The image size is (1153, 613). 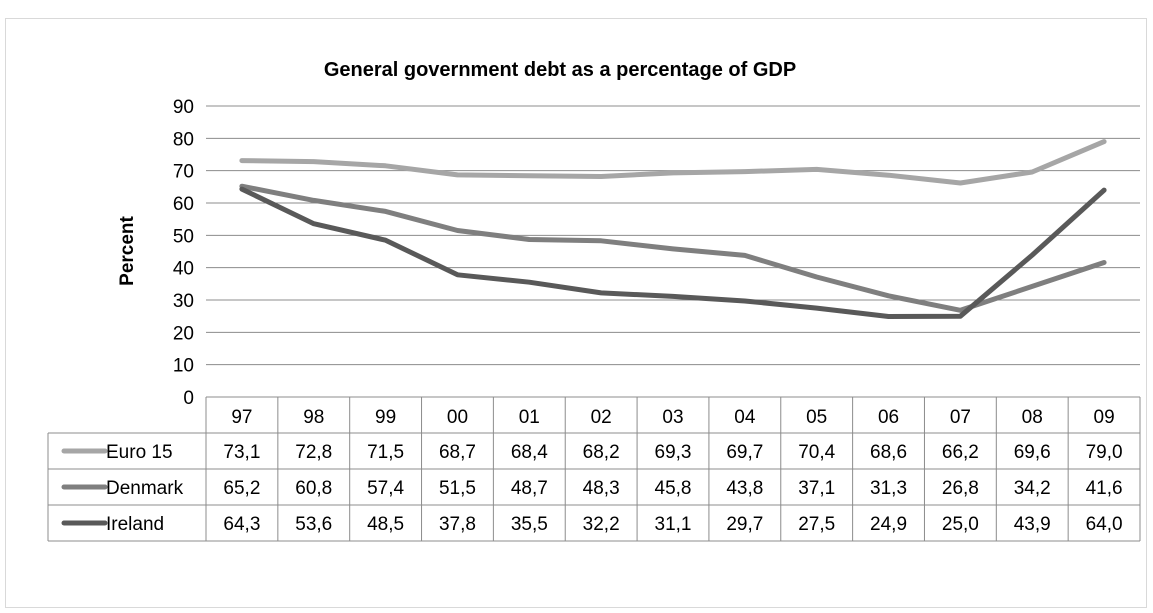 I want to click on x-tick-label: 99, so click(x=385, y=417).